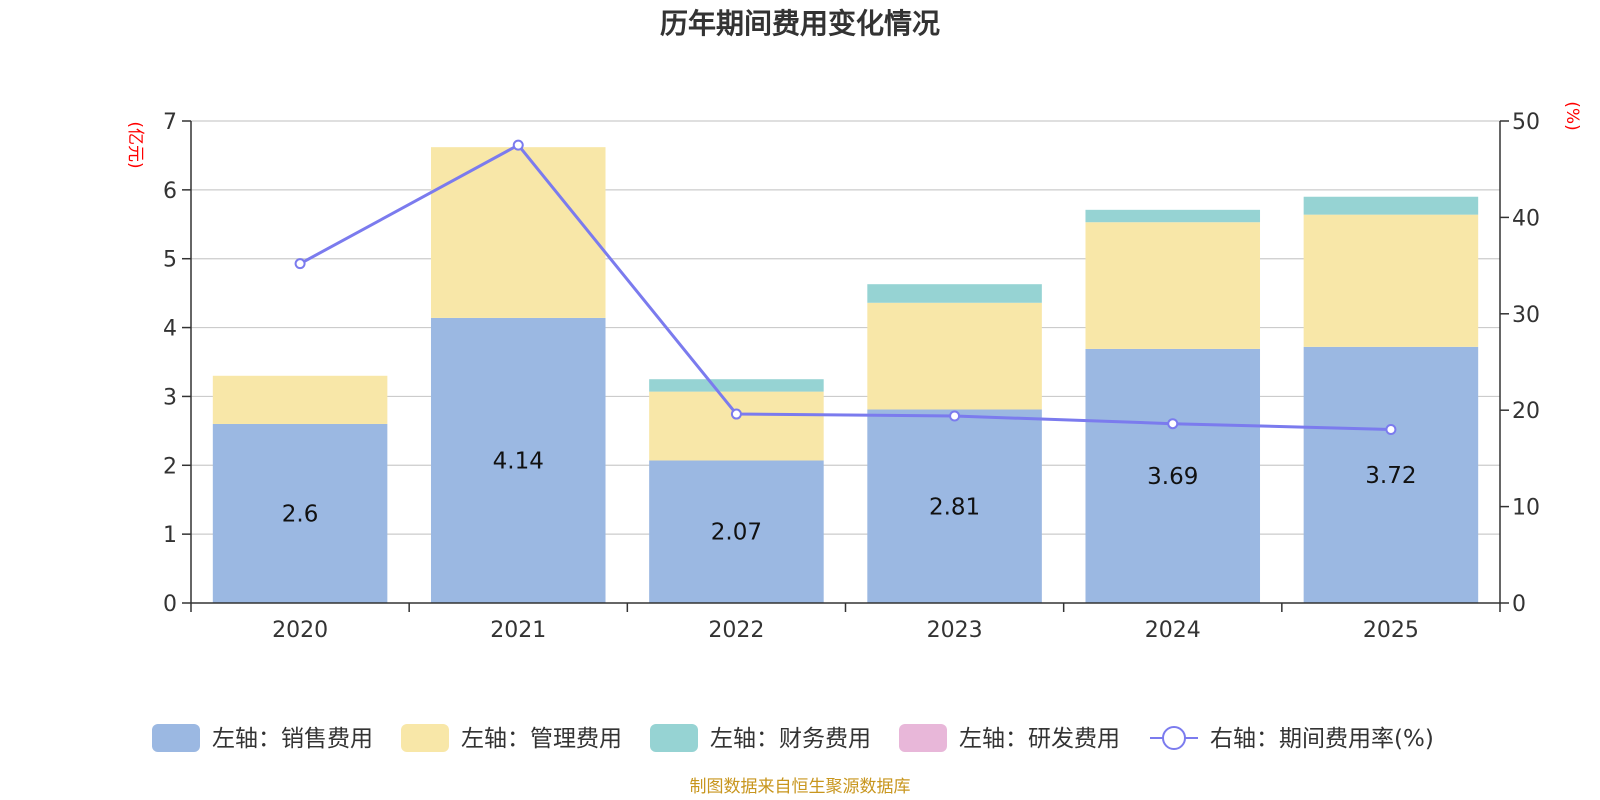 The height and width of the screenshot is (800, 1600). Describe the element at coordinates (955, 416) in the screenshot. I see `rate-point-2023` at that location.